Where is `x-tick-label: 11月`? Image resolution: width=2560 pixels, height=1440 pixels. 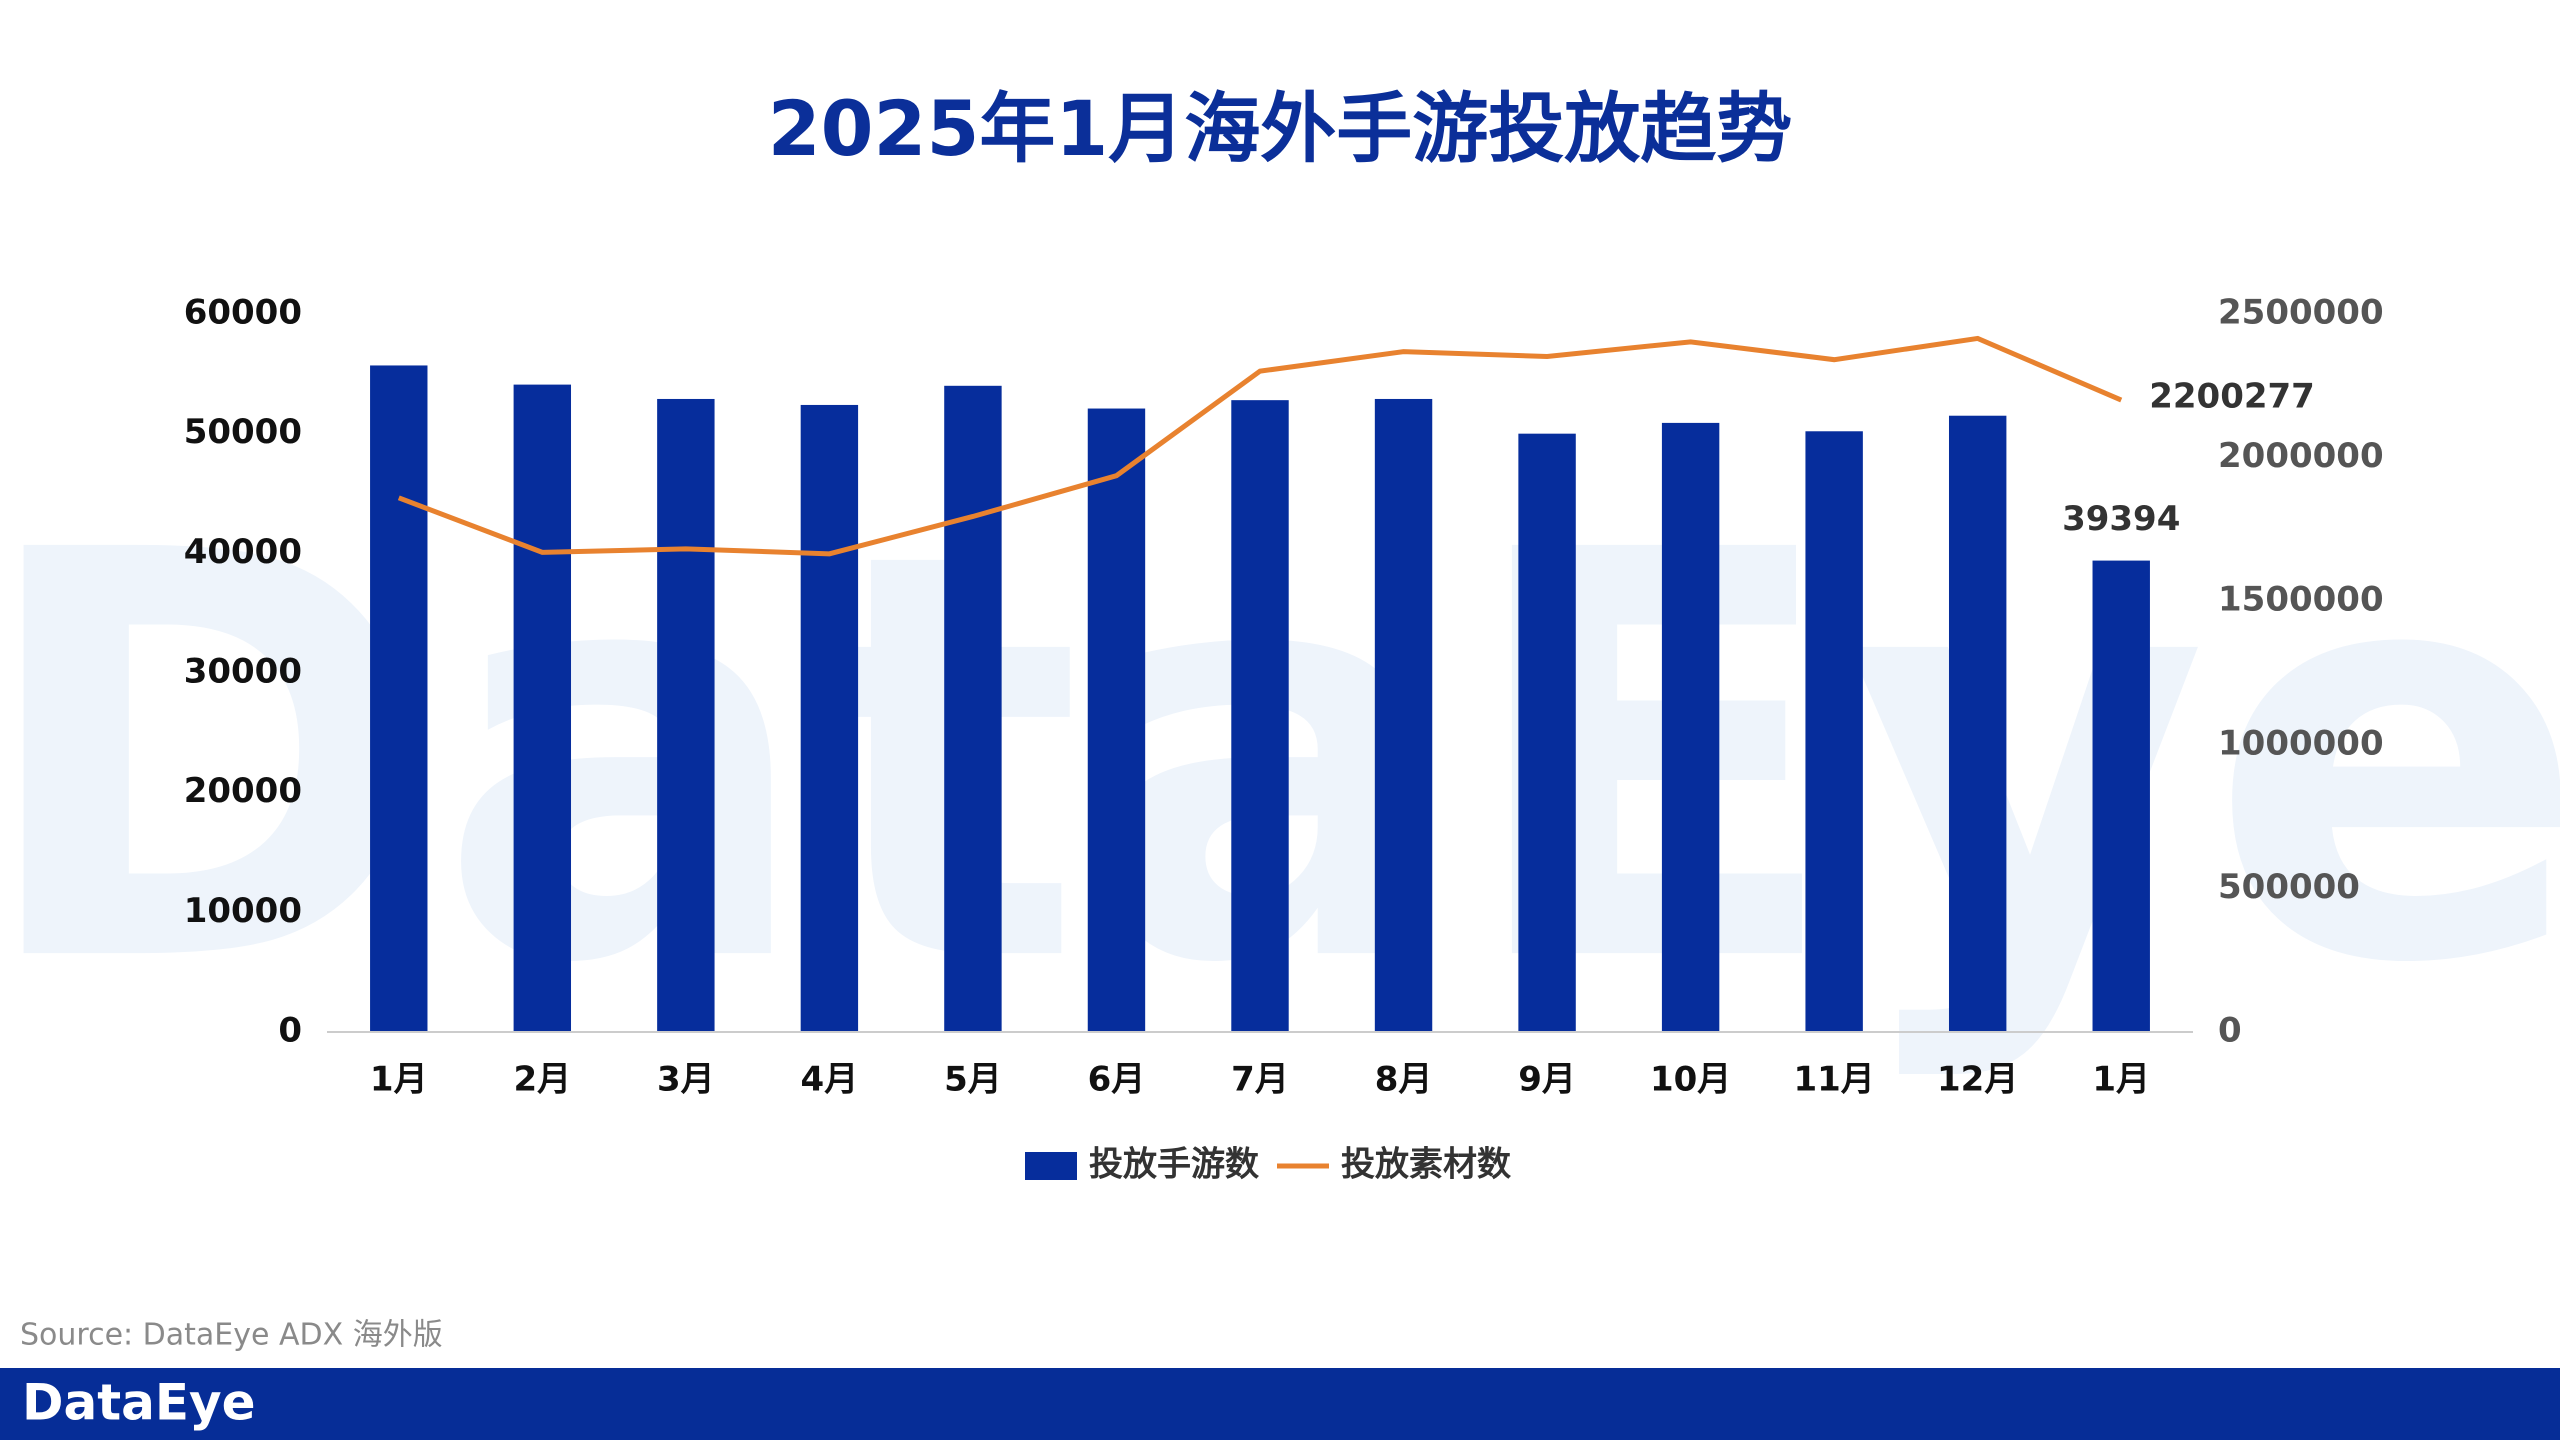
x-tick-label: 11月 is located at coordinates (1833, 1080).